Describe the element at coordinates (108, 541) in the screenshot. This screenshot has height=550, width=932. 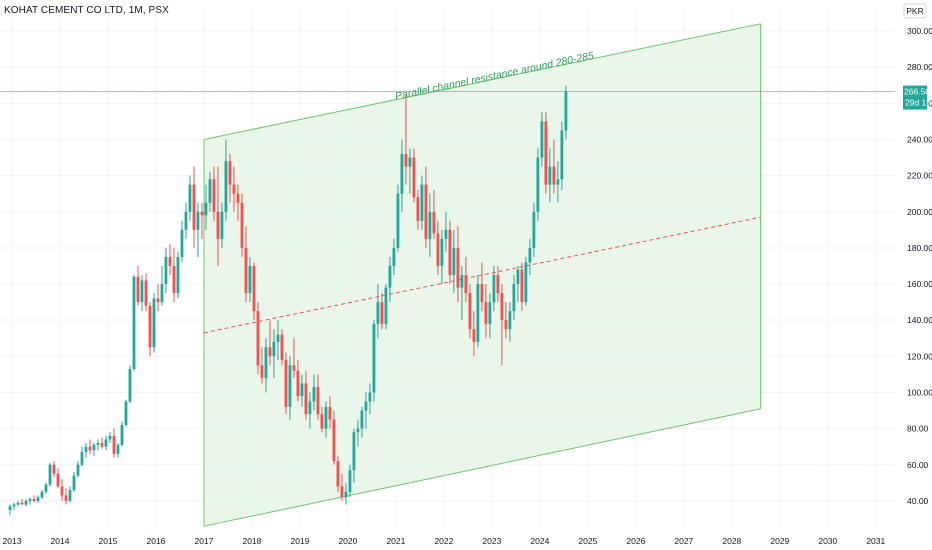
I see `x-tick-label: 2015` at that location.